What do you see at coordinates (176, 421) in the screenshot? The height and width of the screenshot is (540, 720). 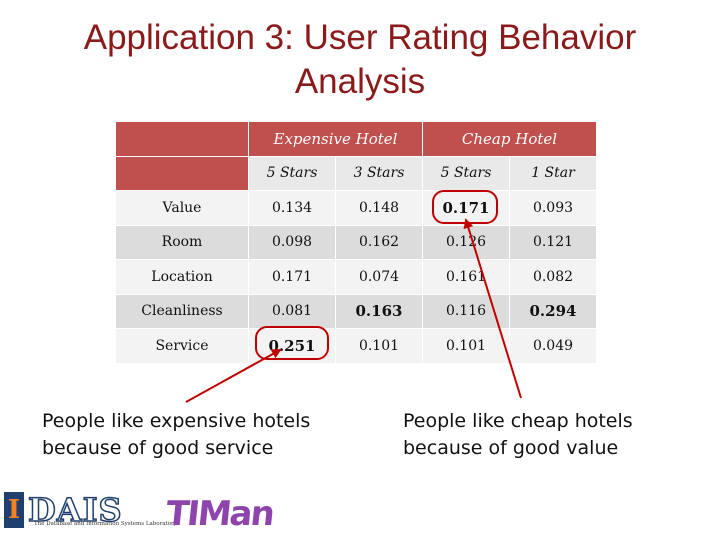 I see `callout-expensive-line-1: People like expensive hotels` at bounding box center [176, 421].